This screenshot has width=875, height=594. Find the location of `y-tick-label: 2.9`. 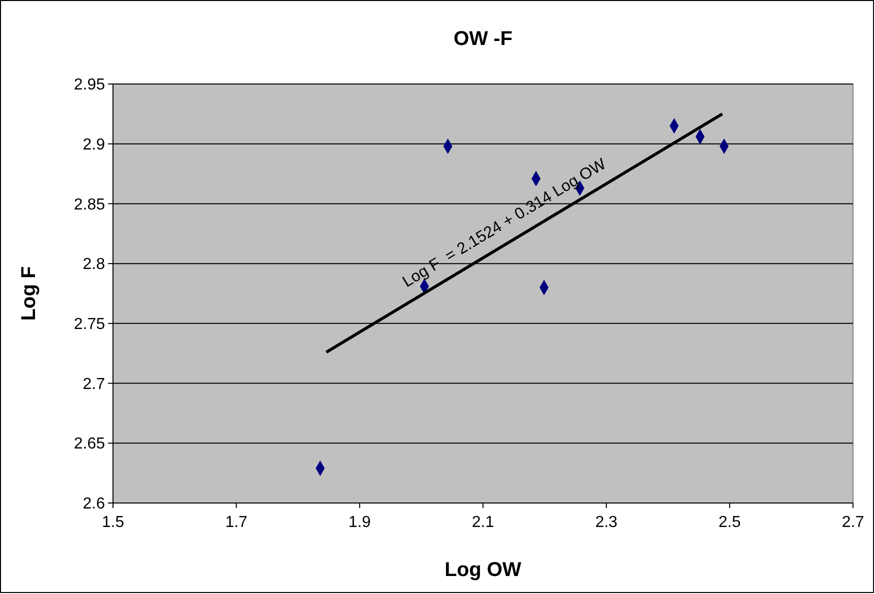

y-tick-label: 2.9 is located at coordinates (94, 145).